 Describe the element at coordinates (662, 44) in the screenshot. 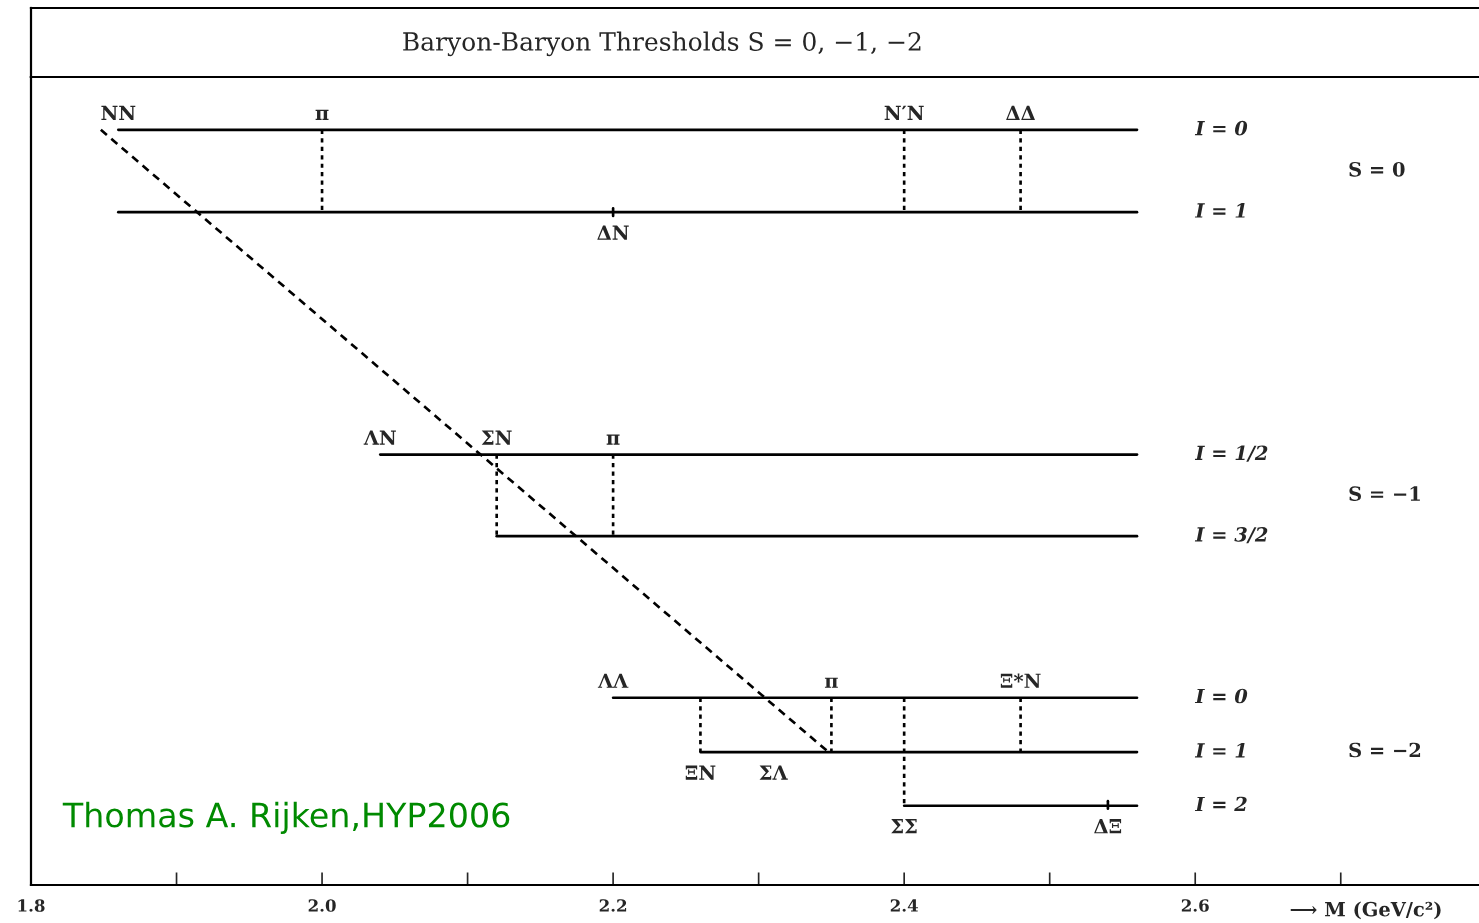

I see `chart-title: Baryon-Baryon Thresholds S = 0, −1, −2` at that location.